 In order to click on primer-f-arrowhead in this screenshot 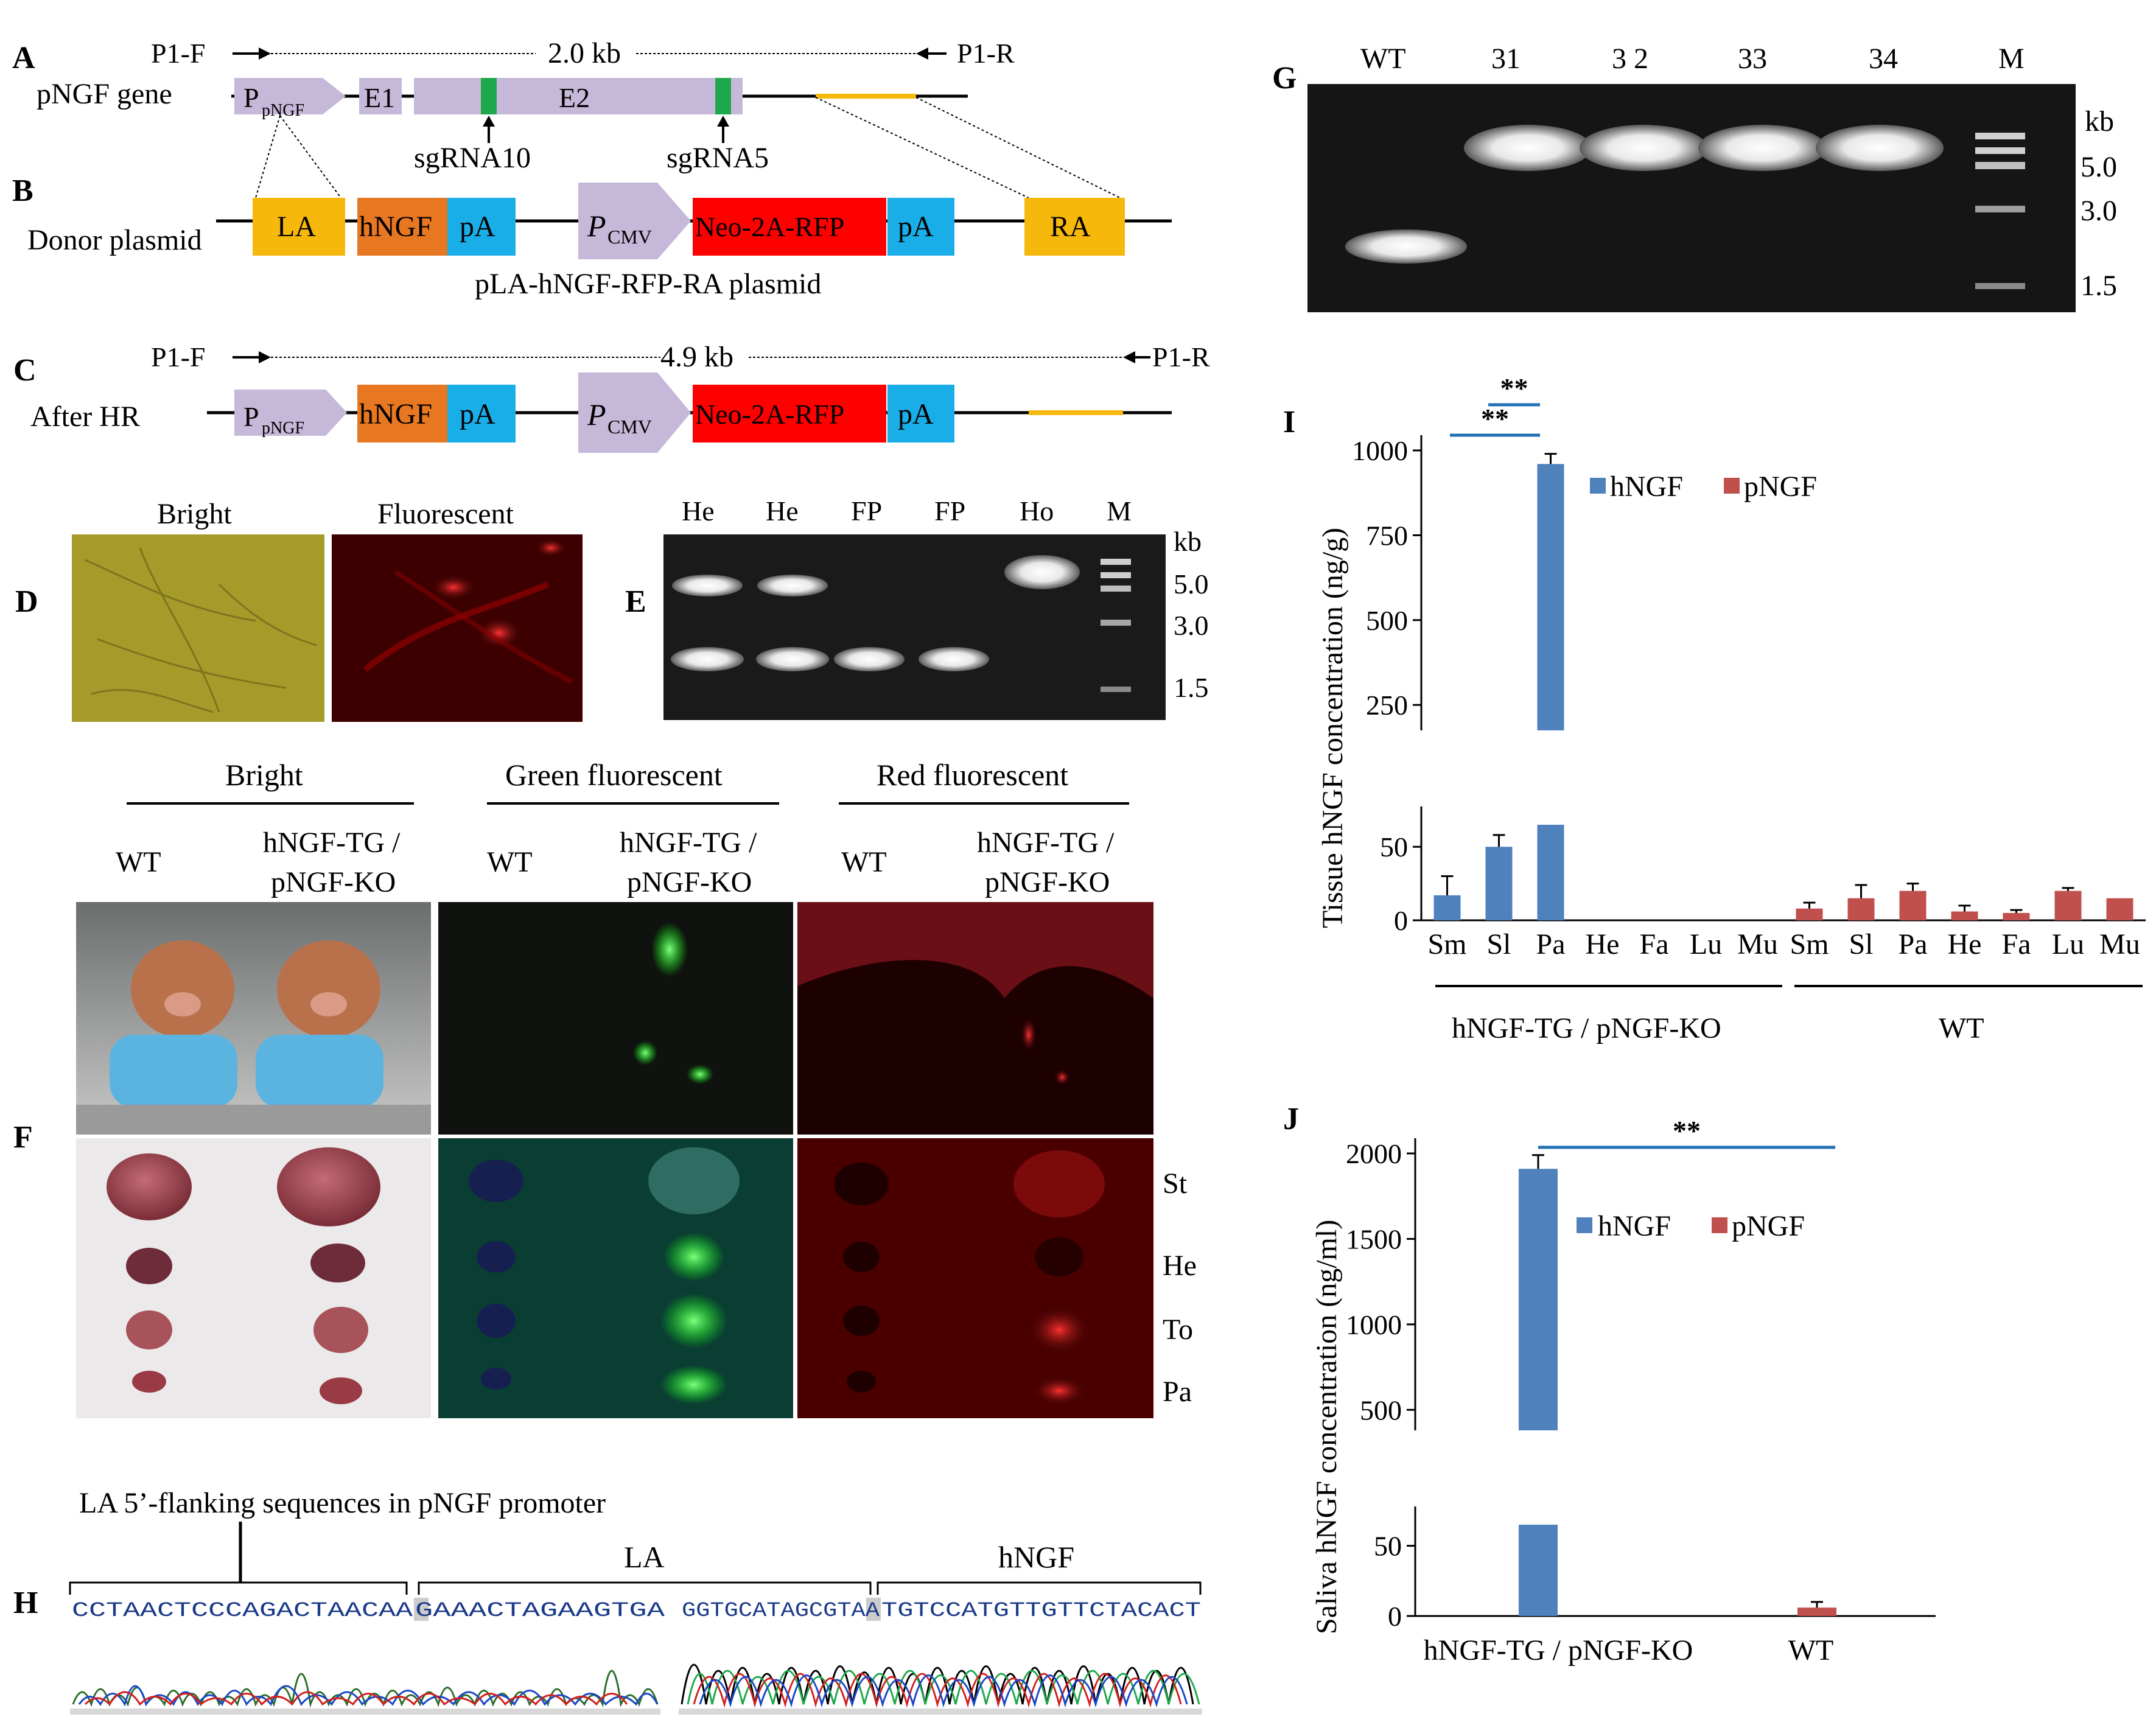, I will do `click(265, 53)`.